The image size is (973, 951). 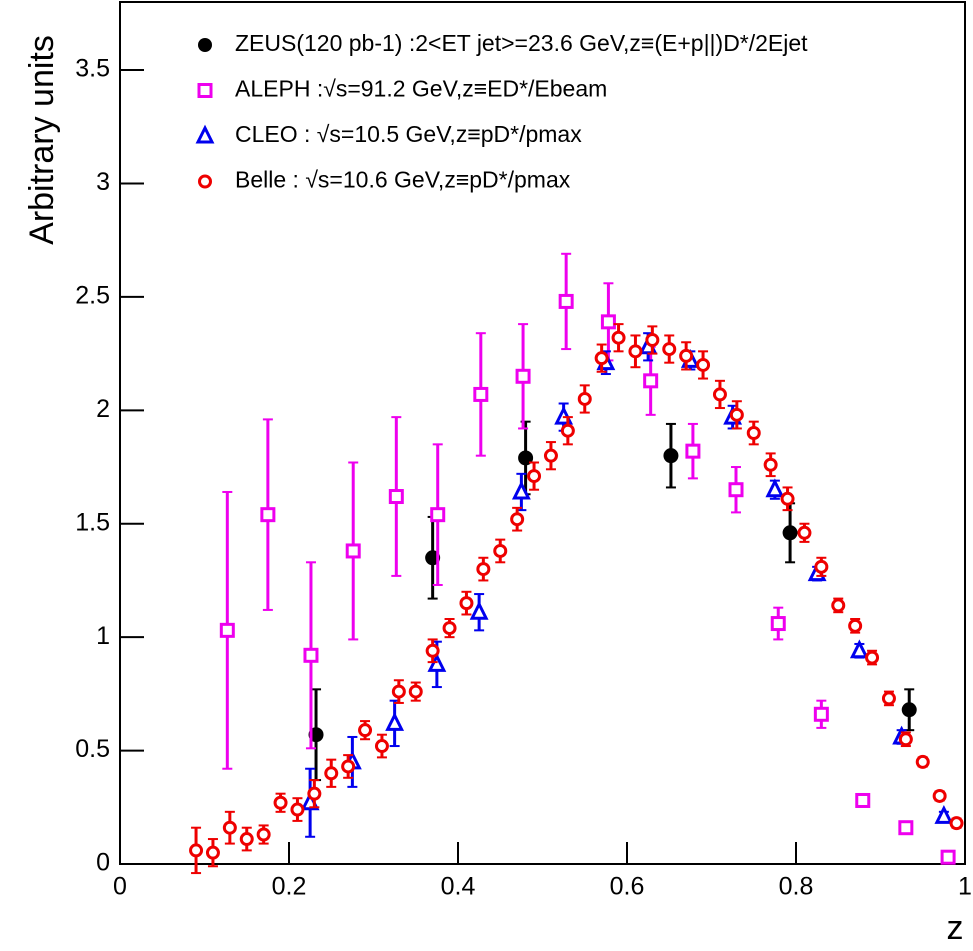 I want to click on y-tick-label: 2.5, so click(x=92, y=296).